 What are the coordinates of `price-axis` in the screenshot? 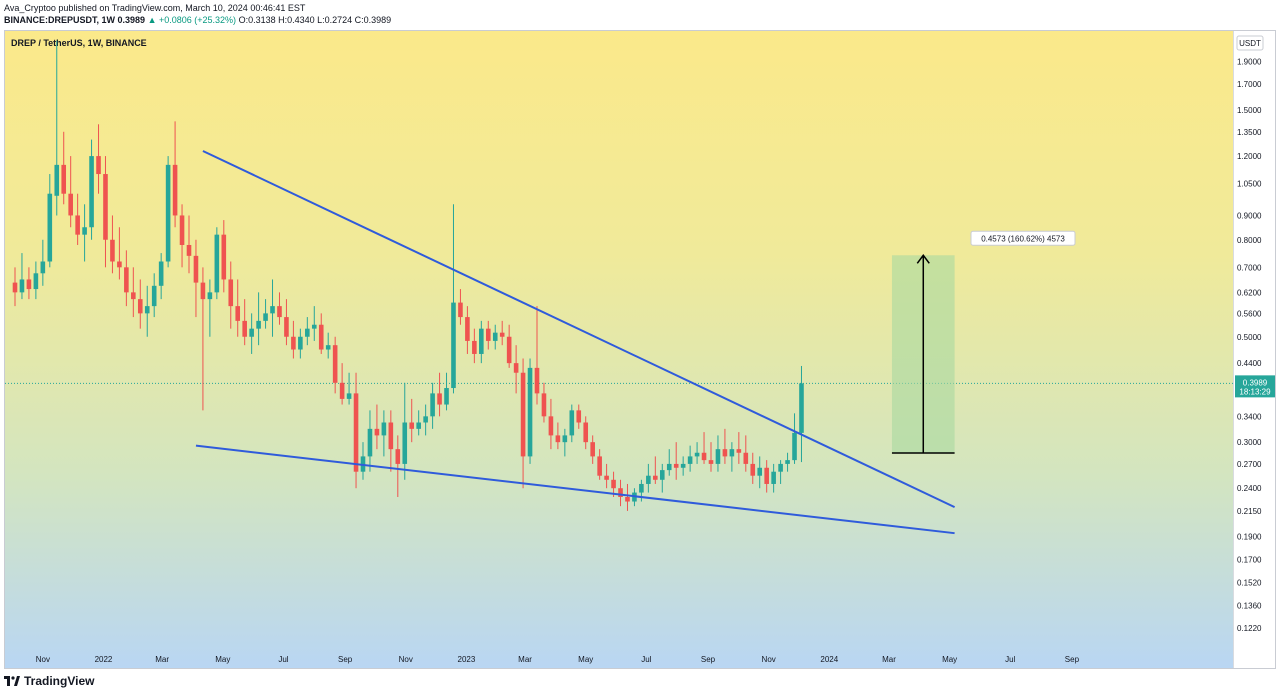 It's located at (1254, 349).